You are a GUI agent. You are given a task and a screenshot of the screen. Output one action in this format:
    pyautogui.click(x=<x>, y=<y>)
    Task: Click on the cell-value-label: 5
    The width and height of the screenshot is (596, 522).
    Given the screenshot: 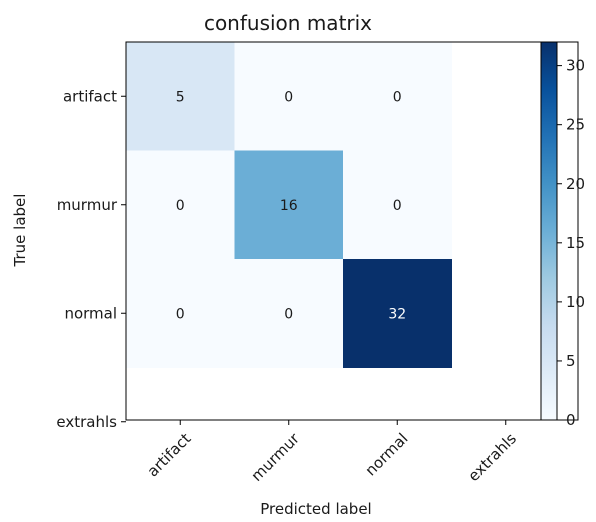 What is the action you would take?
    pyautogui.click(x=180, y=97)
    